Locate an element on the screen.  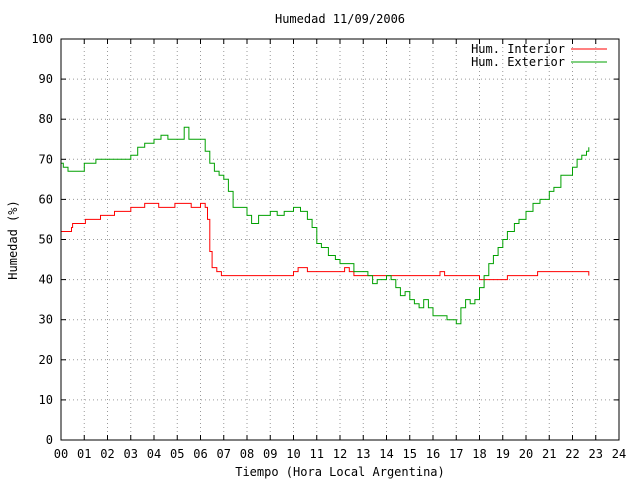
x-tick-label: 13 is located at coordinates (363, 454).